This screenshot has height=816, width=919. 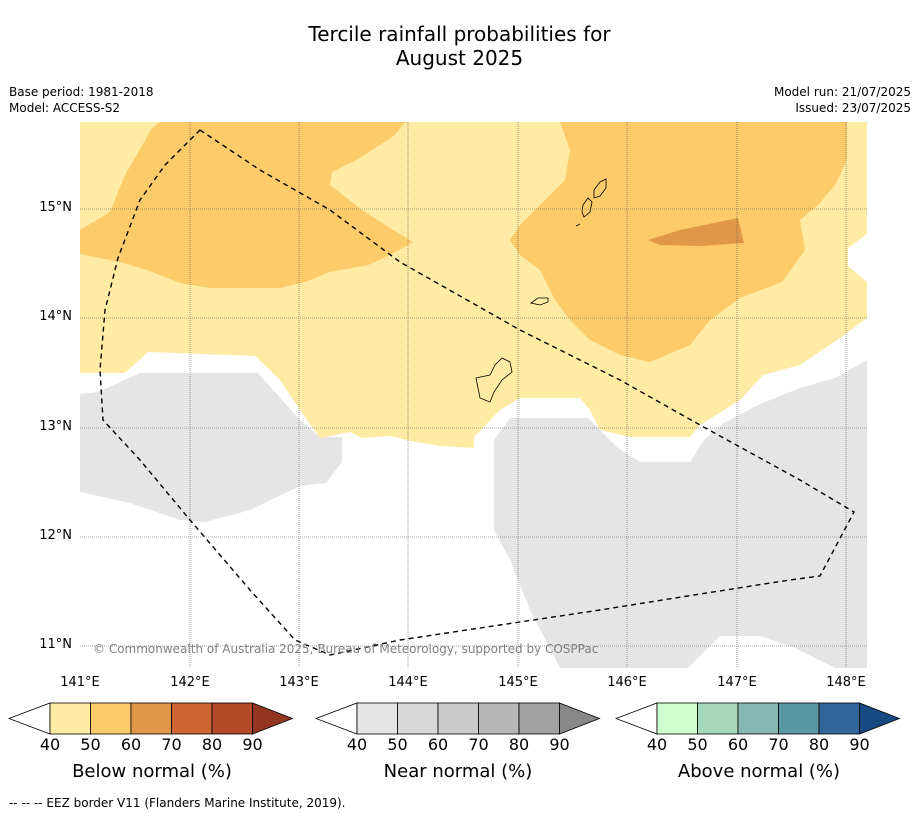 What do you see at coordinates (578, 225) in the screenshot?
I see `island-aguijan` at bounding box center [578, 225].